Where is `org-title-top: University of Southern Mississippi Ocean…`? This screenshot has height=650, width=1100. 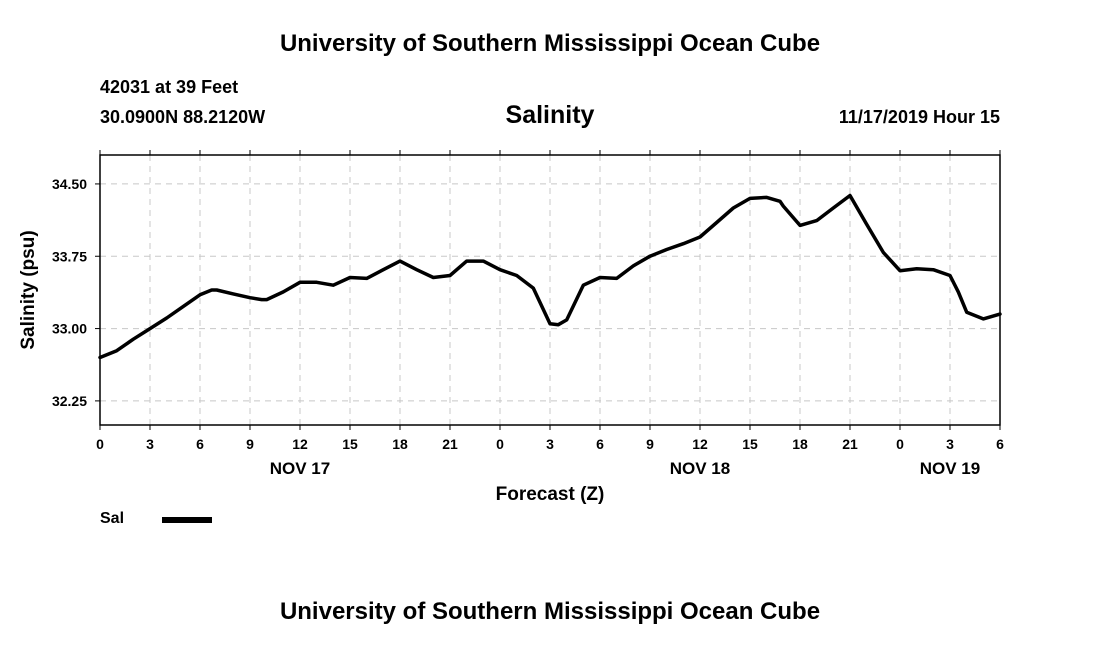 org-title-top: University of Southern Mississippi Ocean… is located at coordinates (550, 43).